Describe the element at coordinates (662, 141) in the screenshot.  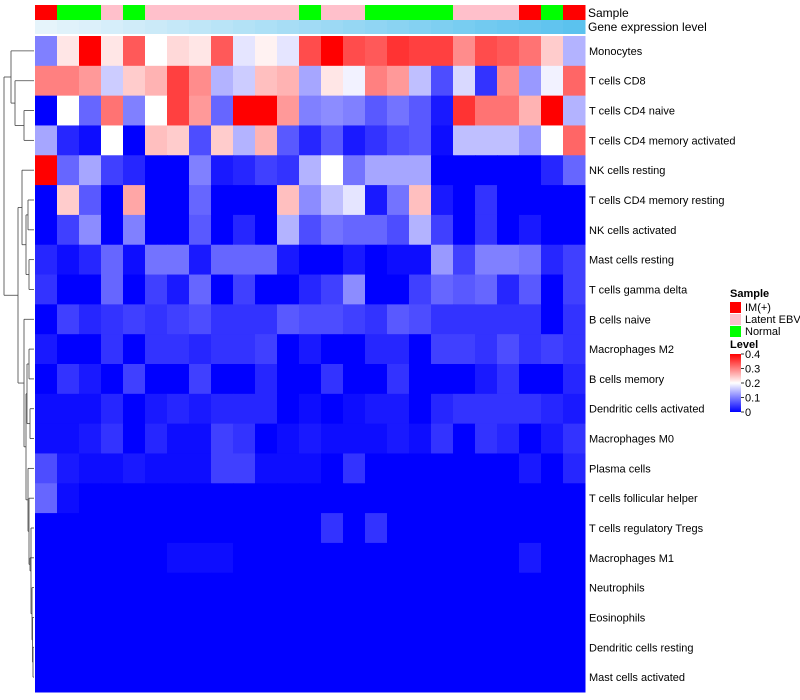
I see `row-label: T cells CD4 memory activated` at that location.